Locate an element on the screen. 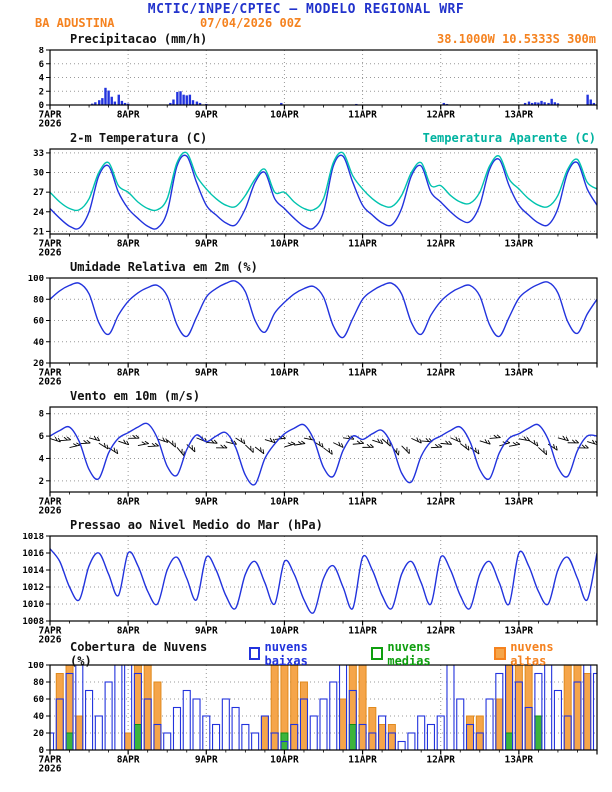  wind-title: Vento em 10m (m/s) is located at coordinates (135, 395).